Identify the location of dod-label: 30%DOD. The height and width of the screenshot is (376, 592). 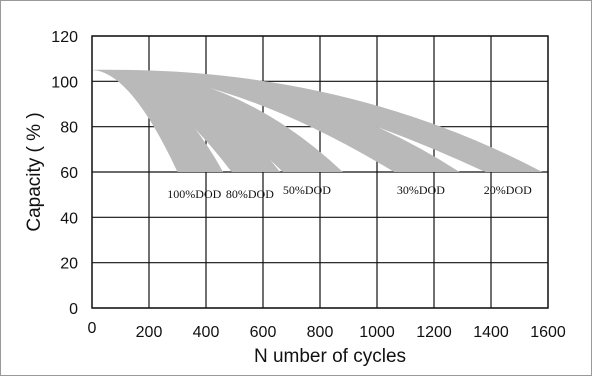
(421, 190).